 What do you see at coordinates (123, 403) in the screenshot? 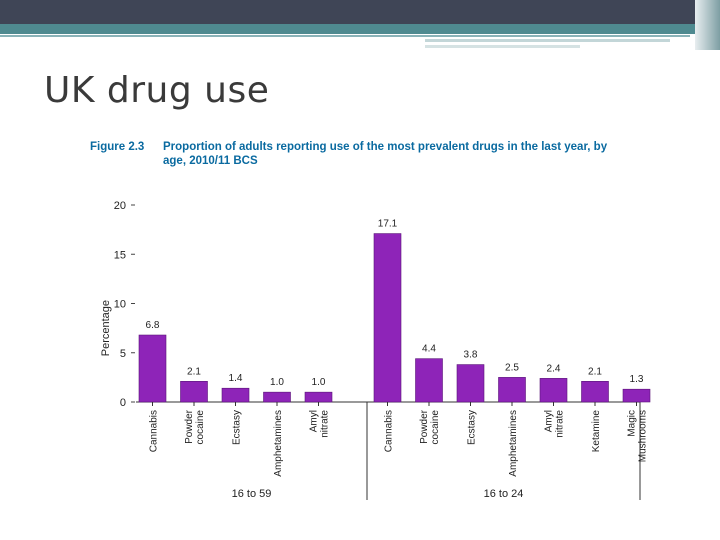
I see `y-tick-label: 0` at bounding box center [123, 403].